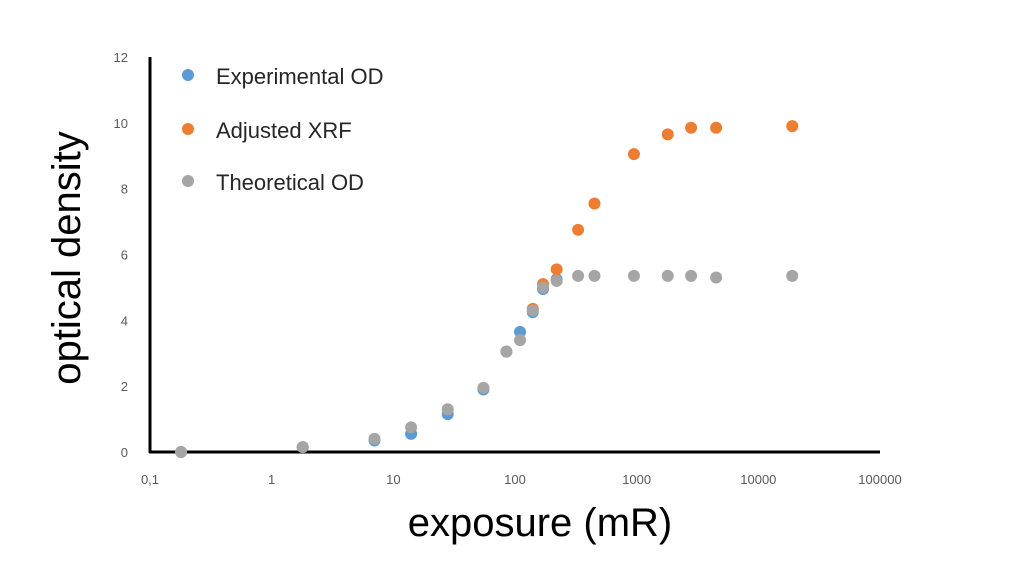  What do you see at coordinates (393, 479) in the screenshot?
I see `x-tick-label: 10` at bounding box center [393, 479].